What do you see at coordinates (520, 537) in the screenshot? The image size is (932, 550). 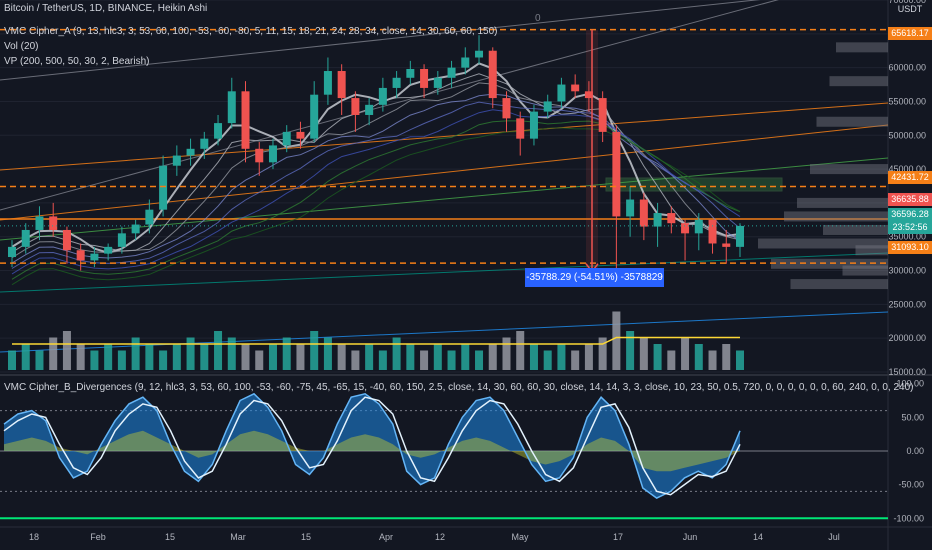 I see `time-tick-label: May` at bounding box center [520, 537].